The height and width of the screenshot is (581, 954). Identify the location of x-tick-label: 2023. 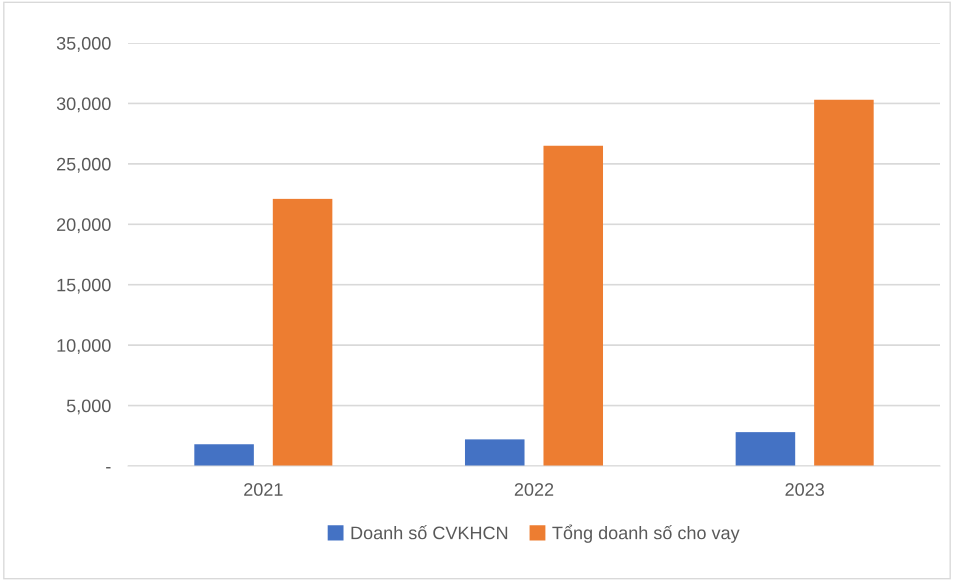
(804, 489).